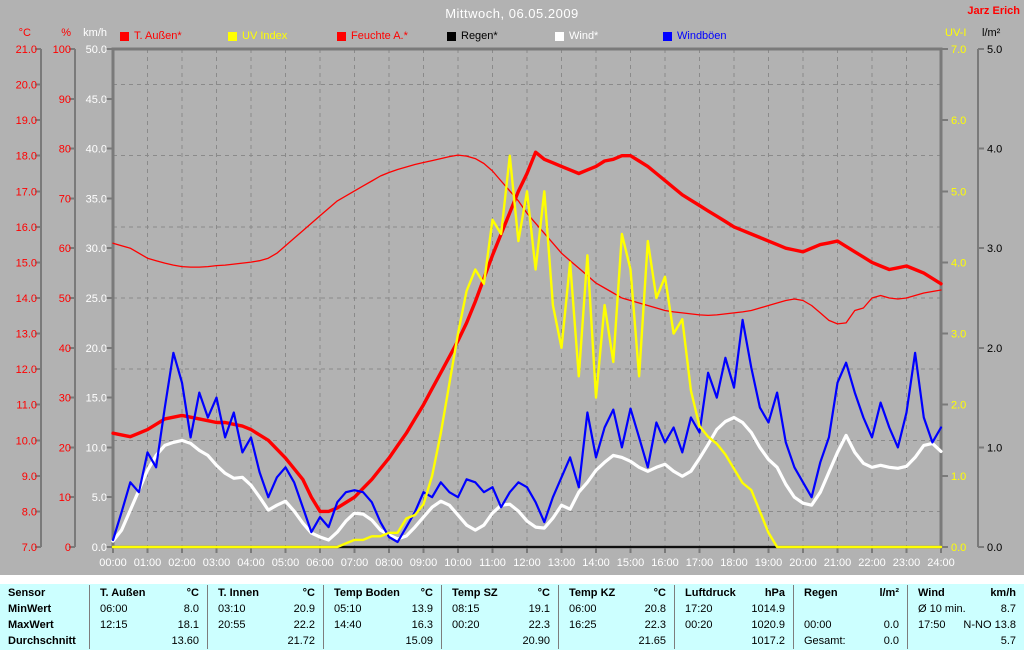 This screenshot has height=653, width=1024. Describe the element at coordinates (114, 625) in the screenshot. I see `cell-time: 12:15` at that location.